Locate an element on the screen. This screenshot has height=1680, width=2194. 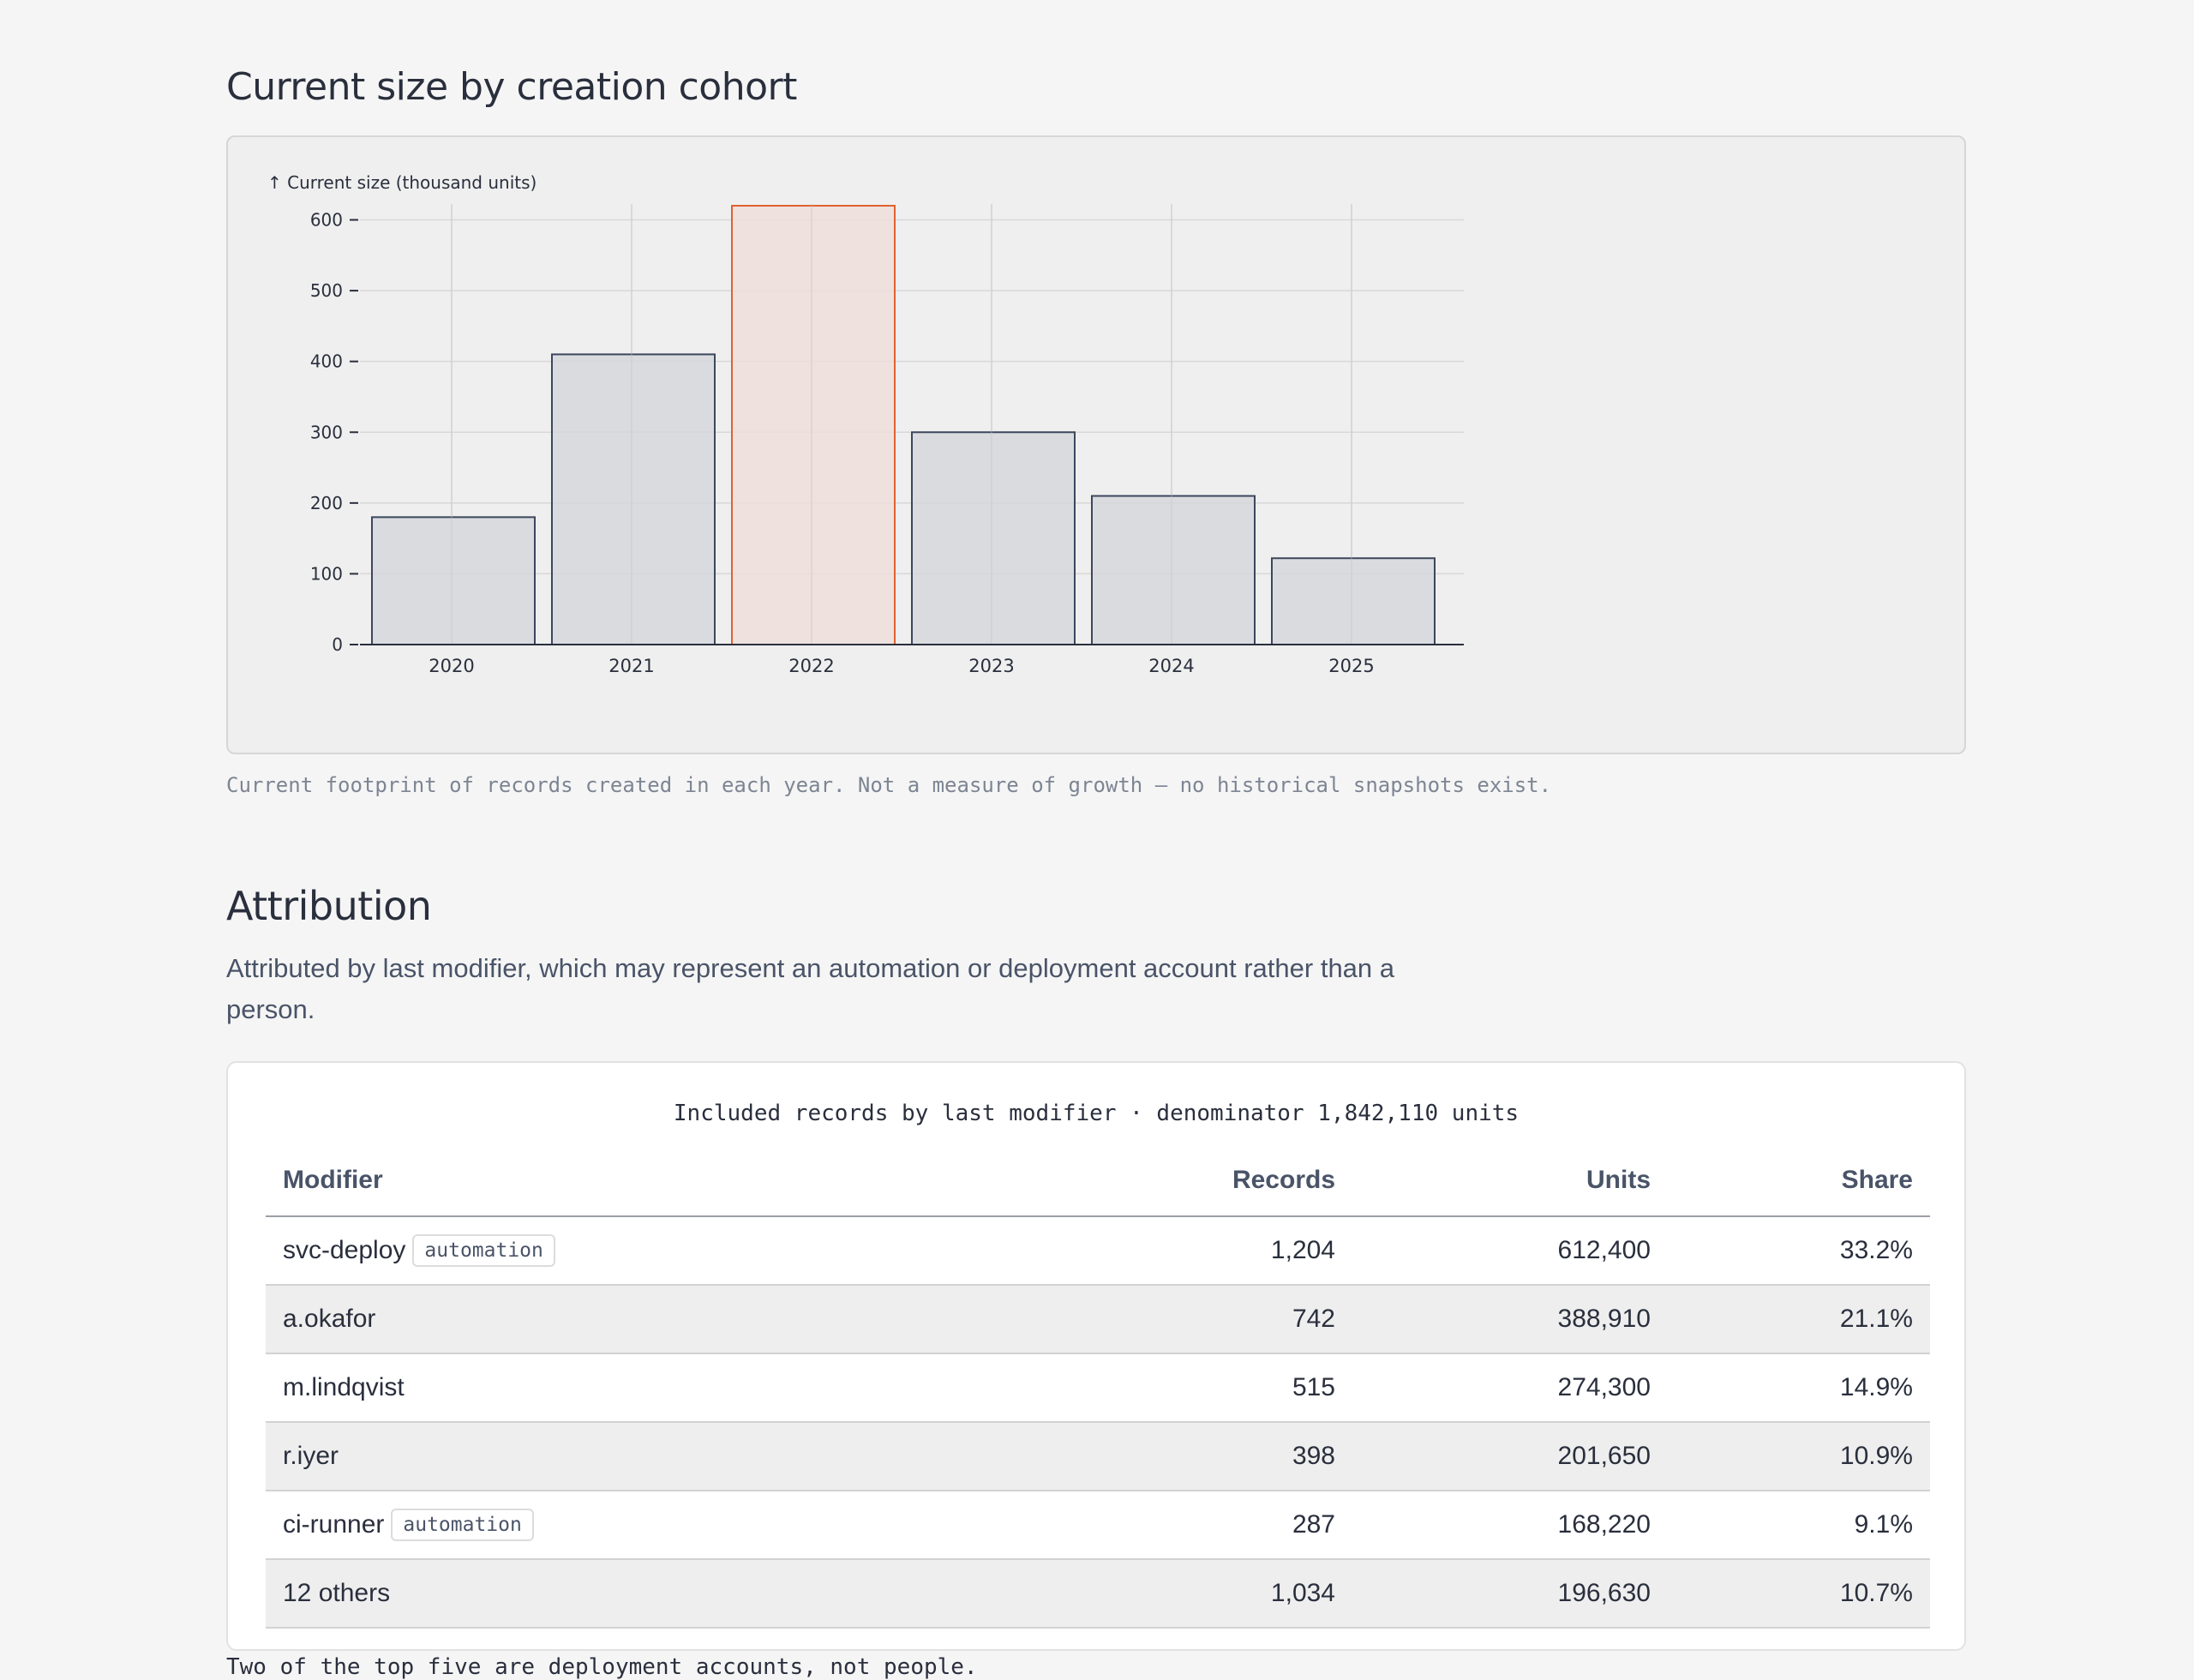
cell-records: 398 is located at coordinates (1194, 1456).